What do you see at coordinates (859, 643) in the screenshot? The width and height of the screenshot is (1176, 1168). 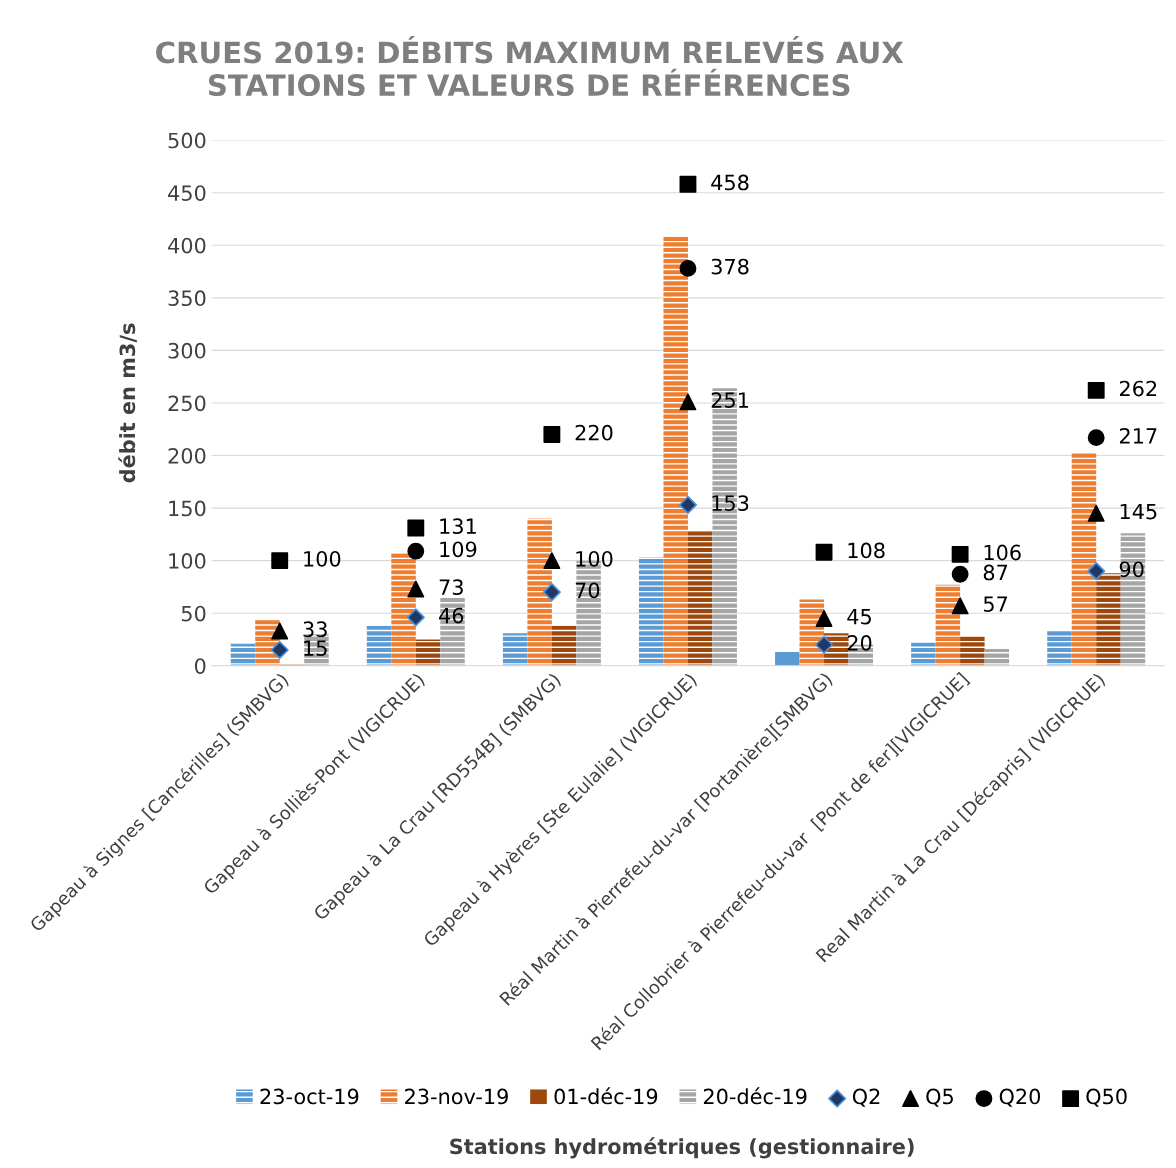 I see `data-label: 20` at bounding box center [859, 643].